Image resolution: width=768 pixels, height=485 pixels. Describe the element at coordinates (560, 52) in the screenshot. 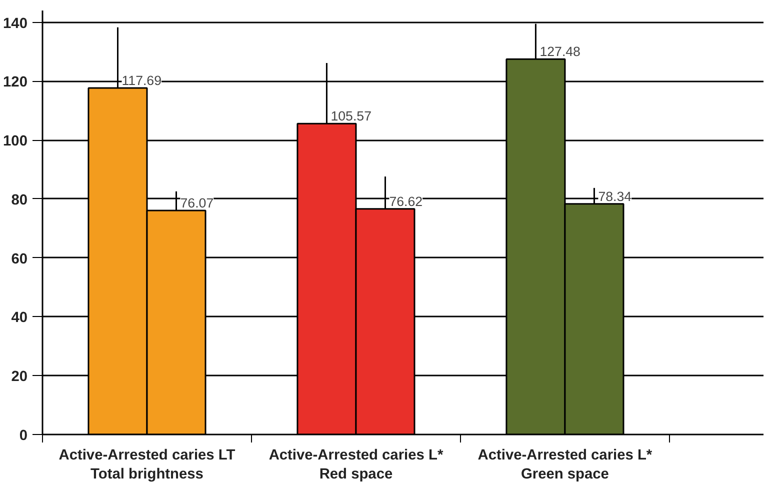

I see `data-label: 127.48` at that location.